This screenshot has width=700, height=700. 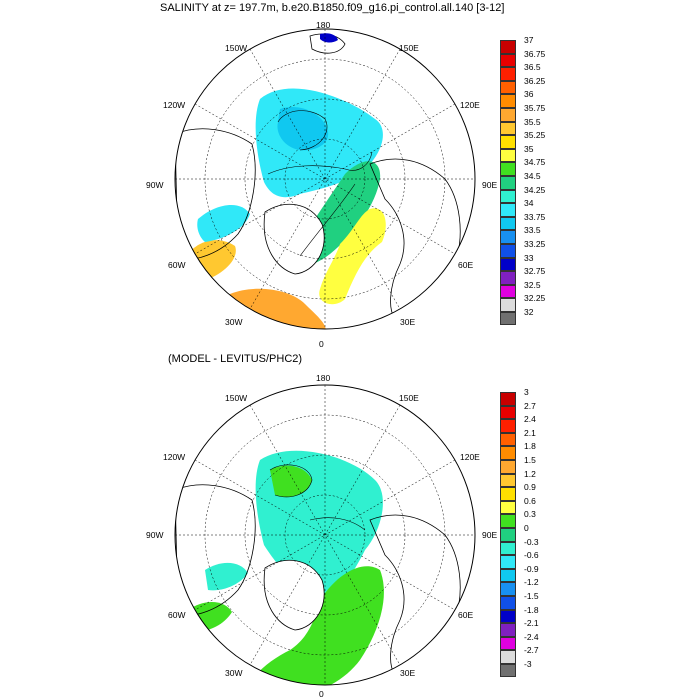 What do you see at coordinates (272, 308) in the screenshot?
I see `field-region-north-atlantic` at bounding box center [272, 308].